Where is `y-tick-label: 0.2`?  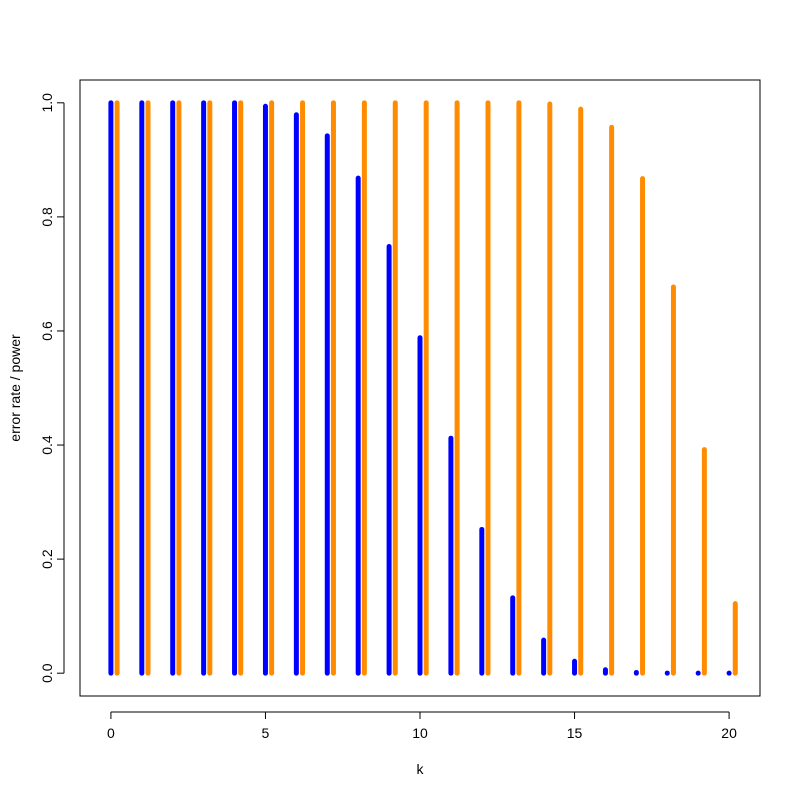 y-tick-label: 0.2 is located at coordinates (47, 559).